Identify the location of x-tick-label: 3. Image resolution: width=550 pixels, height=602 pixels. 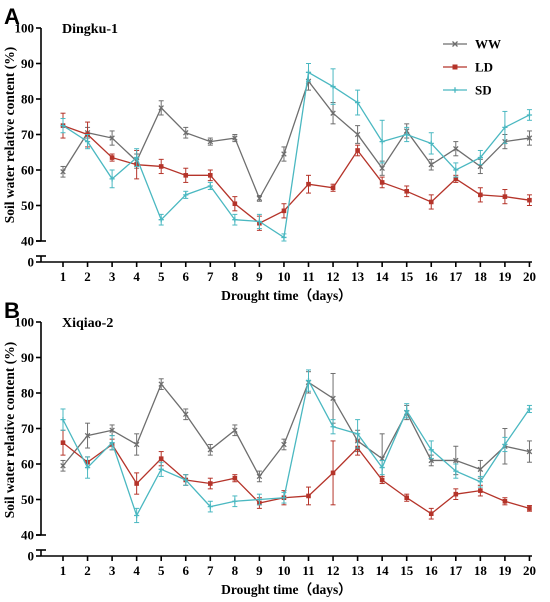
(112, 570).